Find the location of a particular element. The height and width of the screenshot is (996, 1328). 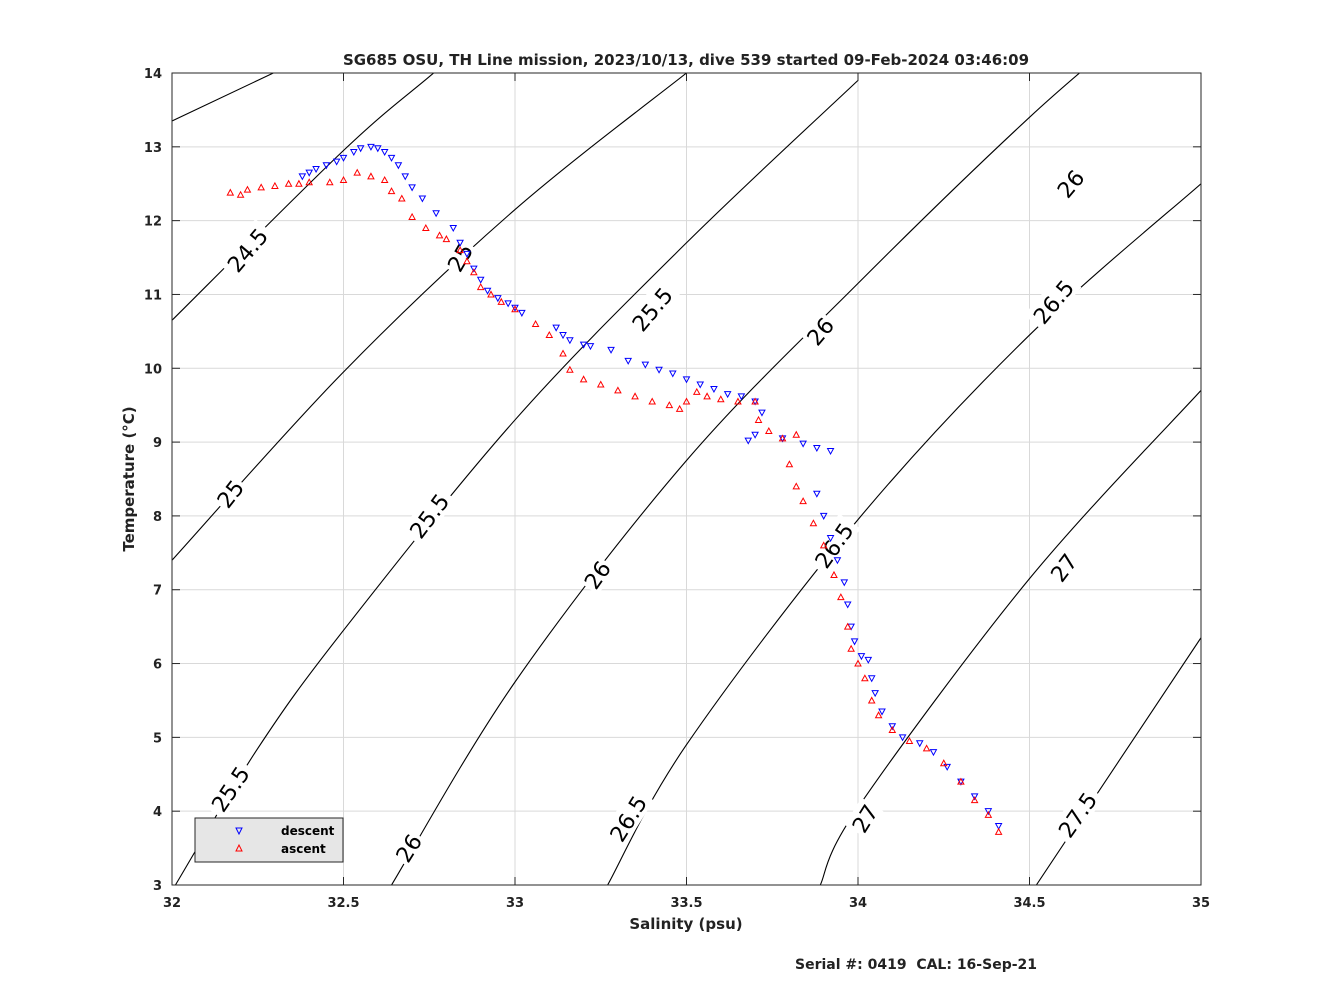

y-tick-label: 4 is located at coordinates (157, 812).